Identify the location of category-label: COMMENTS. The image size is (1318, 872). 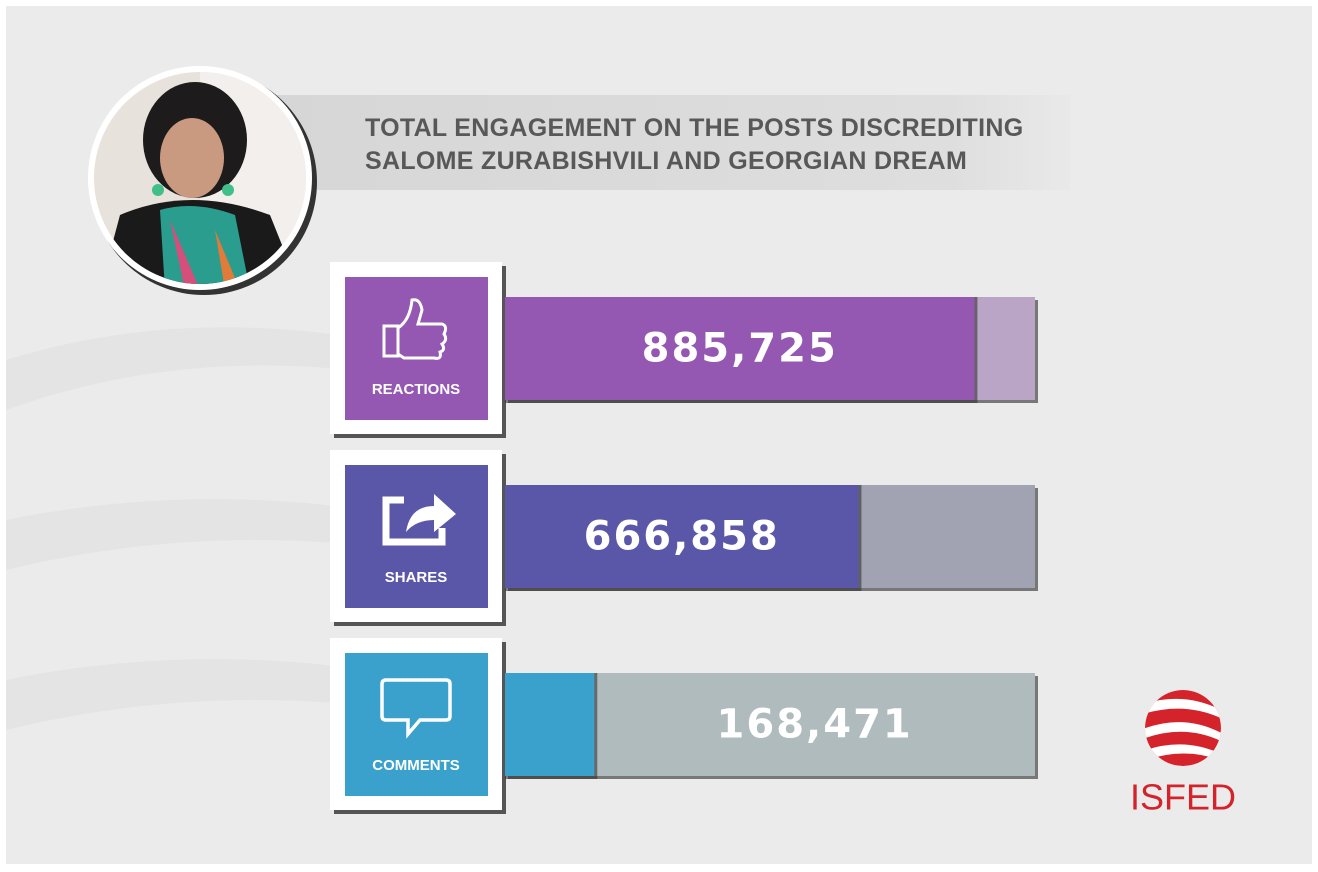
(416, 765).